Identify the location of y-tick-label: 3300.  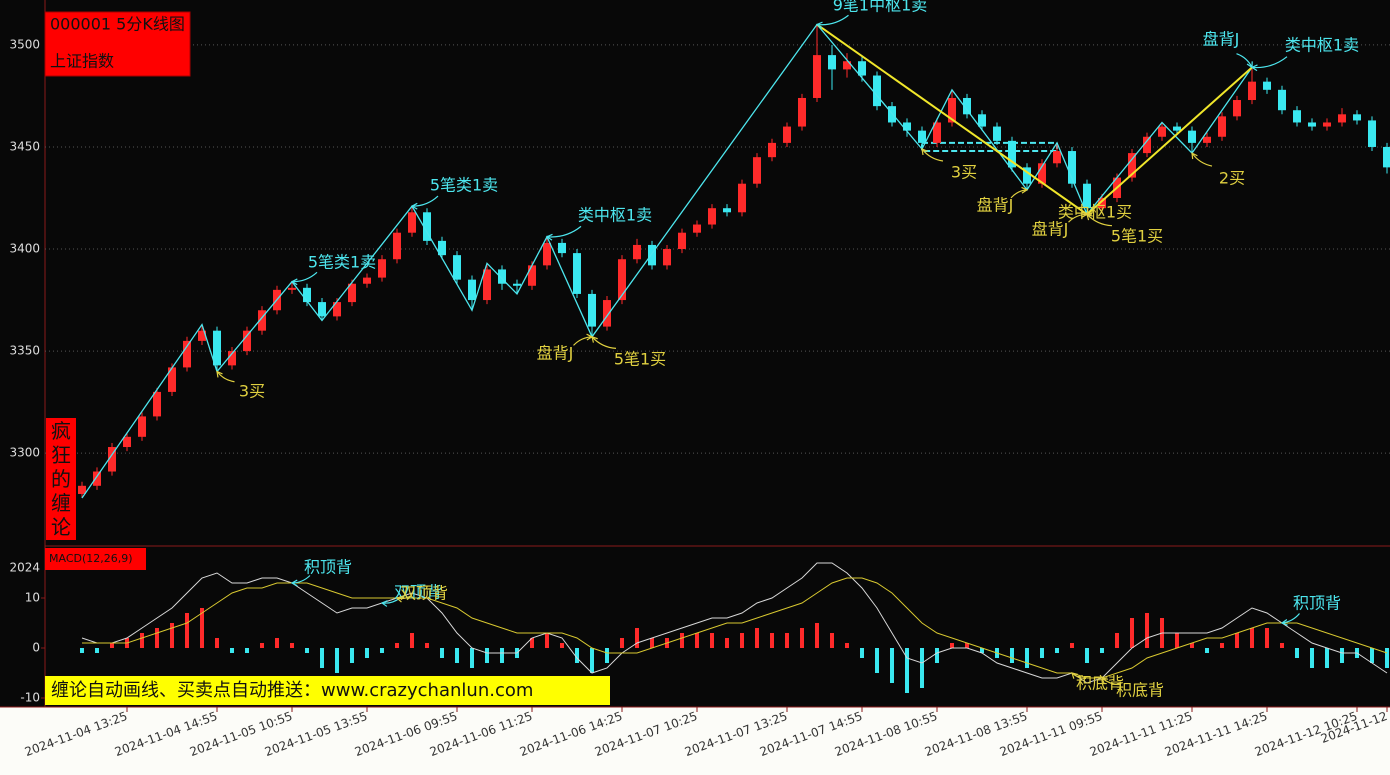
(24, 453).